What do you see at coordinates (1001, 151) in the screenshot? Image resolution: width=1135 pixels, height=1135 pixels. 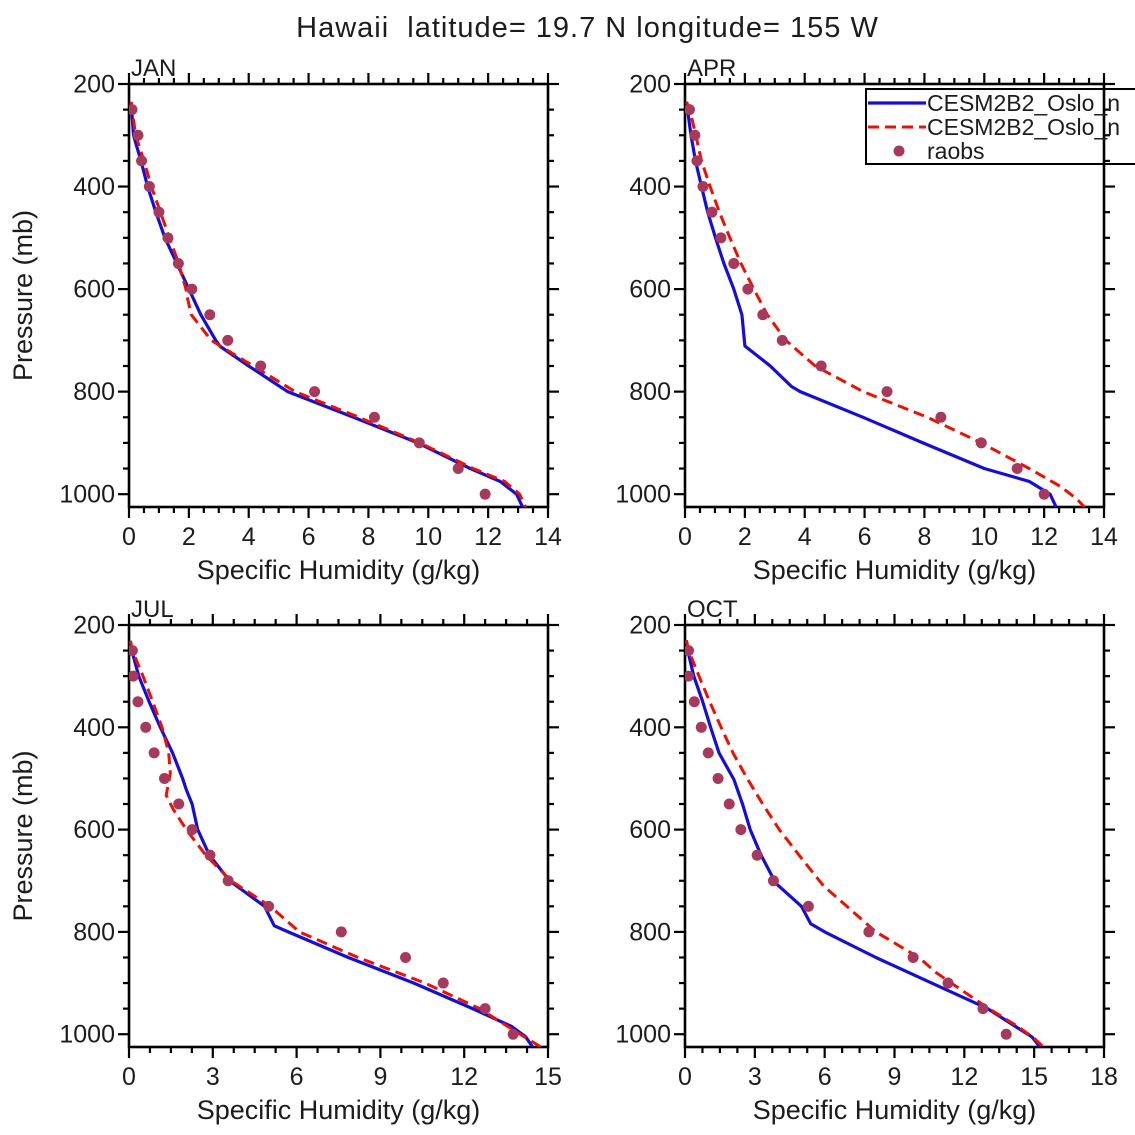 I see `legend-row-raobs: raobs` at bounding box center [1001, 151].